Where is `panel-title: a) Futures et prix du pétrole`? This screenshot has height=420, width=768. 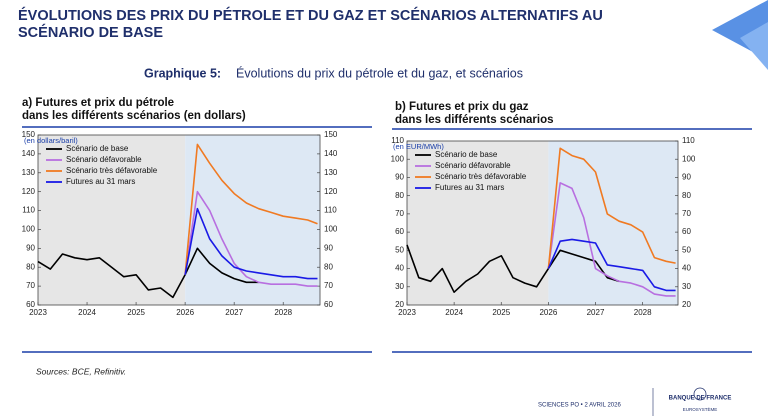
panel-title: a) Futures et prix du pétrole is located at coordinates (98, 103).